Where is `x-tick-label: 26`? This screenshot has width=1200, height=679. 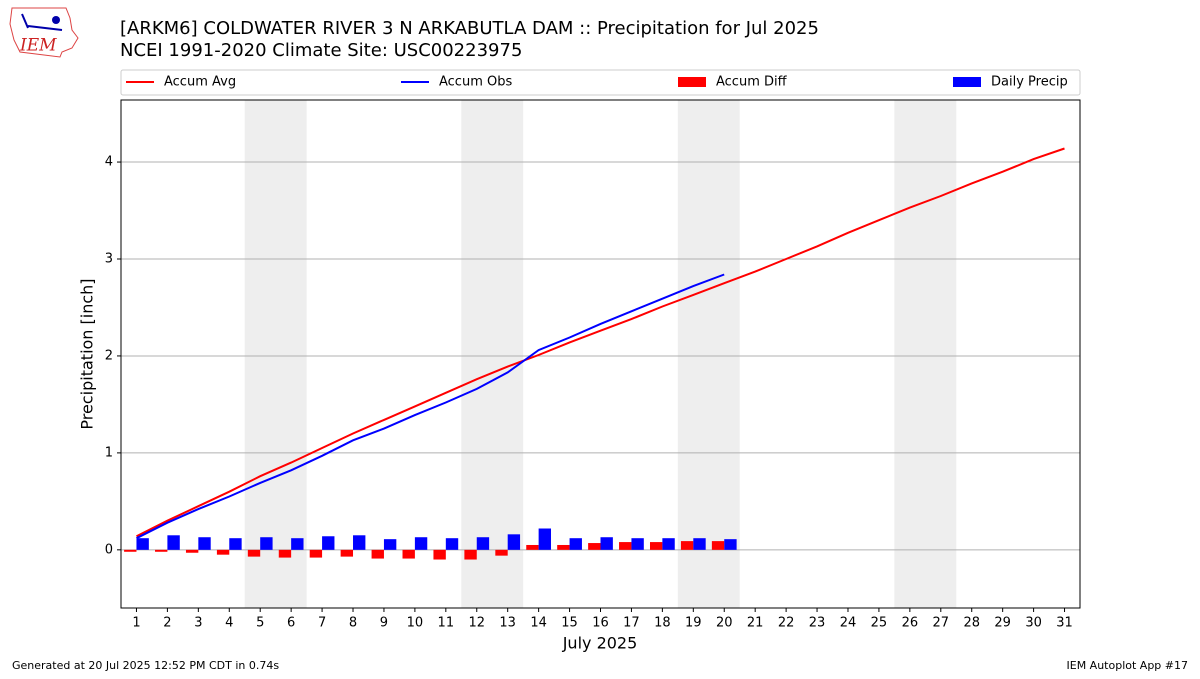 x-tick-label: 26 is located at coordinates (910, 623).